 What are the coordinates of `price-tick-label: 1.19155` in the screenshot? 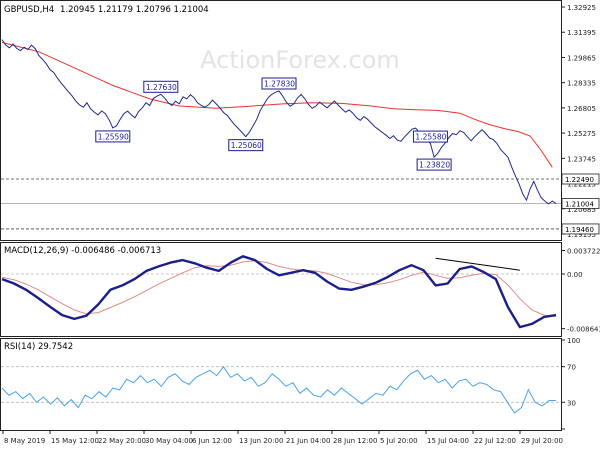 It's located at (581, 235).